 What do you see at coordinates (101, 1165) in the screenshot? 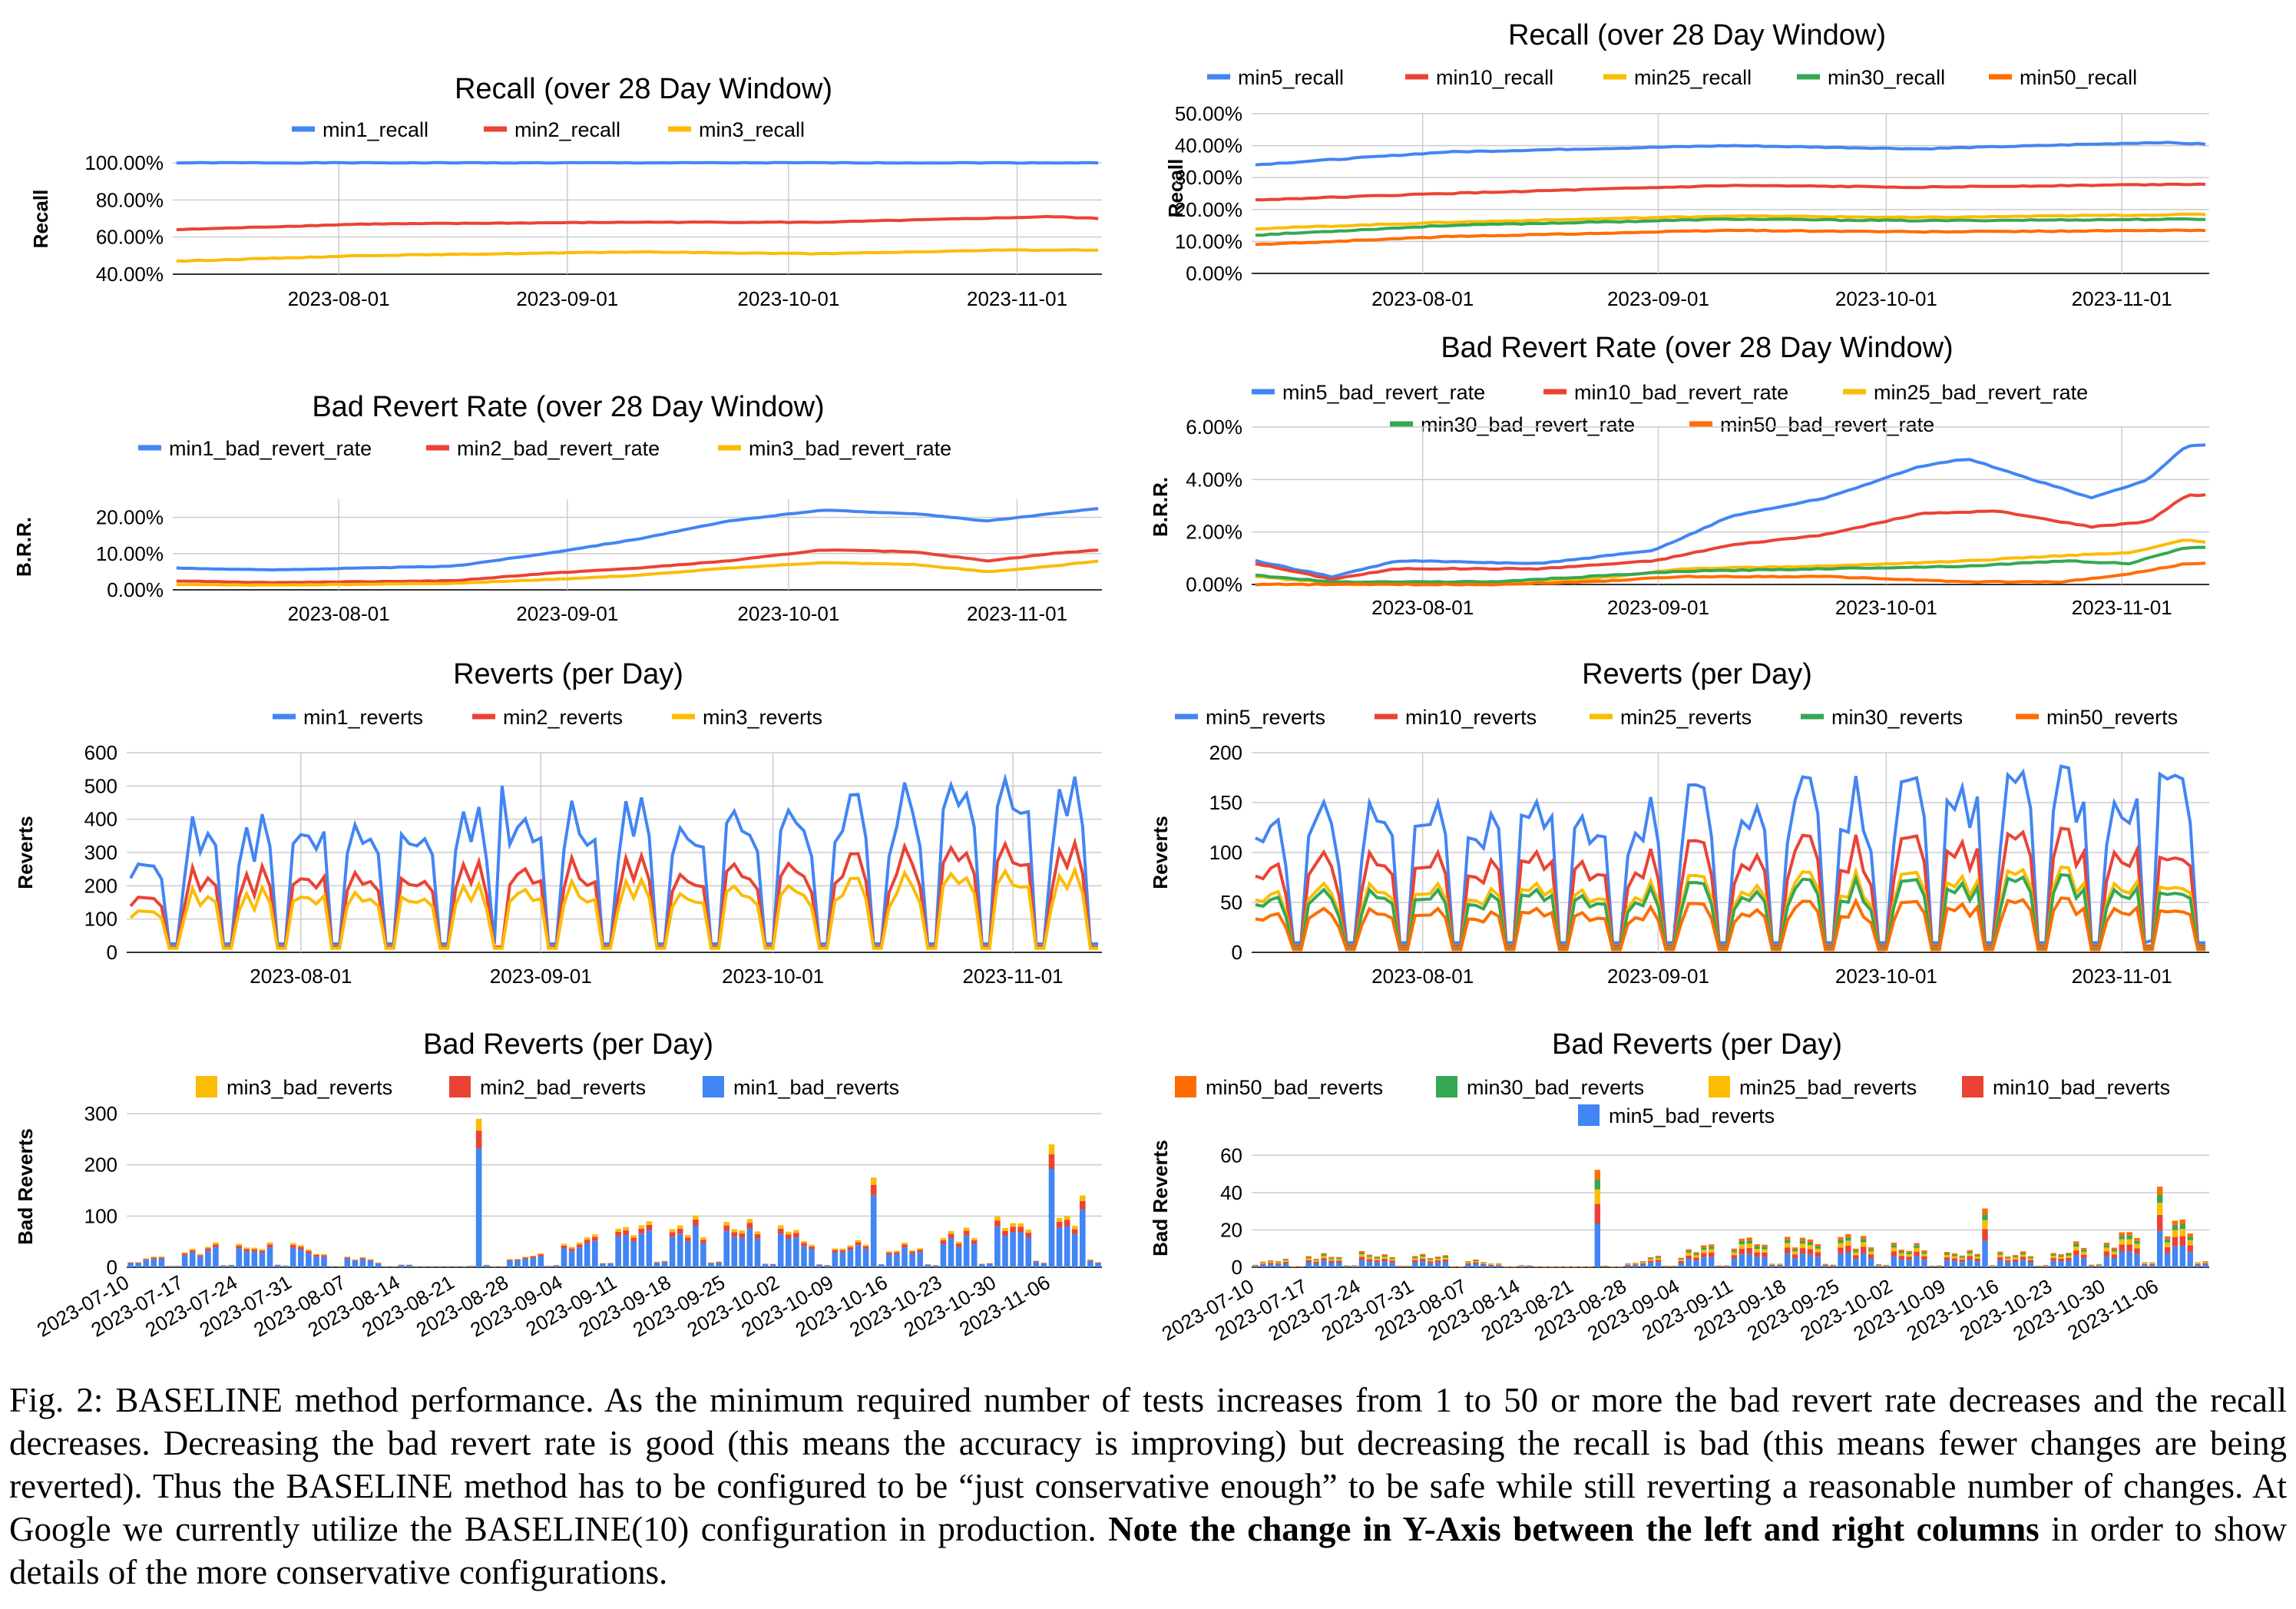
I see `y-tick-label: 200` at bounding box center [101, 1165].